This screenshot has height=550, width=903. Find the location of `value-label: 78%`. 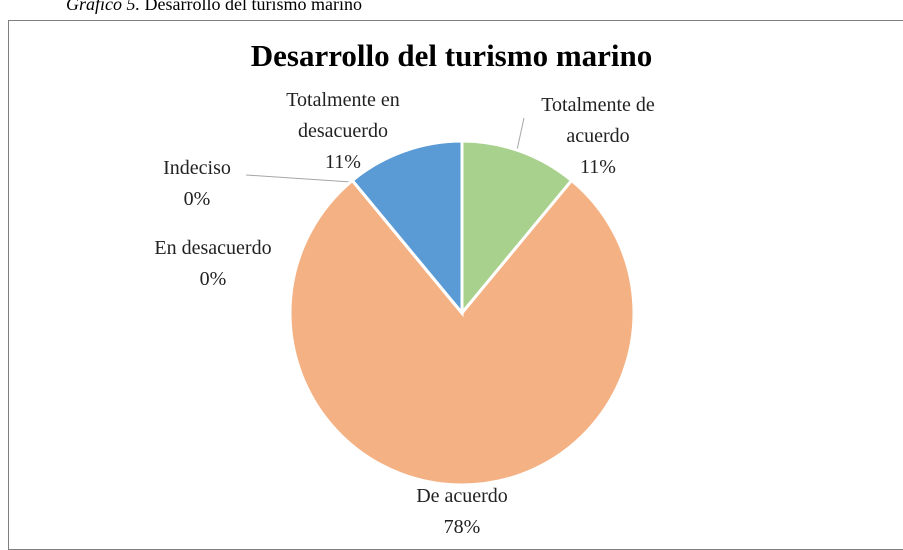

value-label: 78% is located at coordinates (462, 527).